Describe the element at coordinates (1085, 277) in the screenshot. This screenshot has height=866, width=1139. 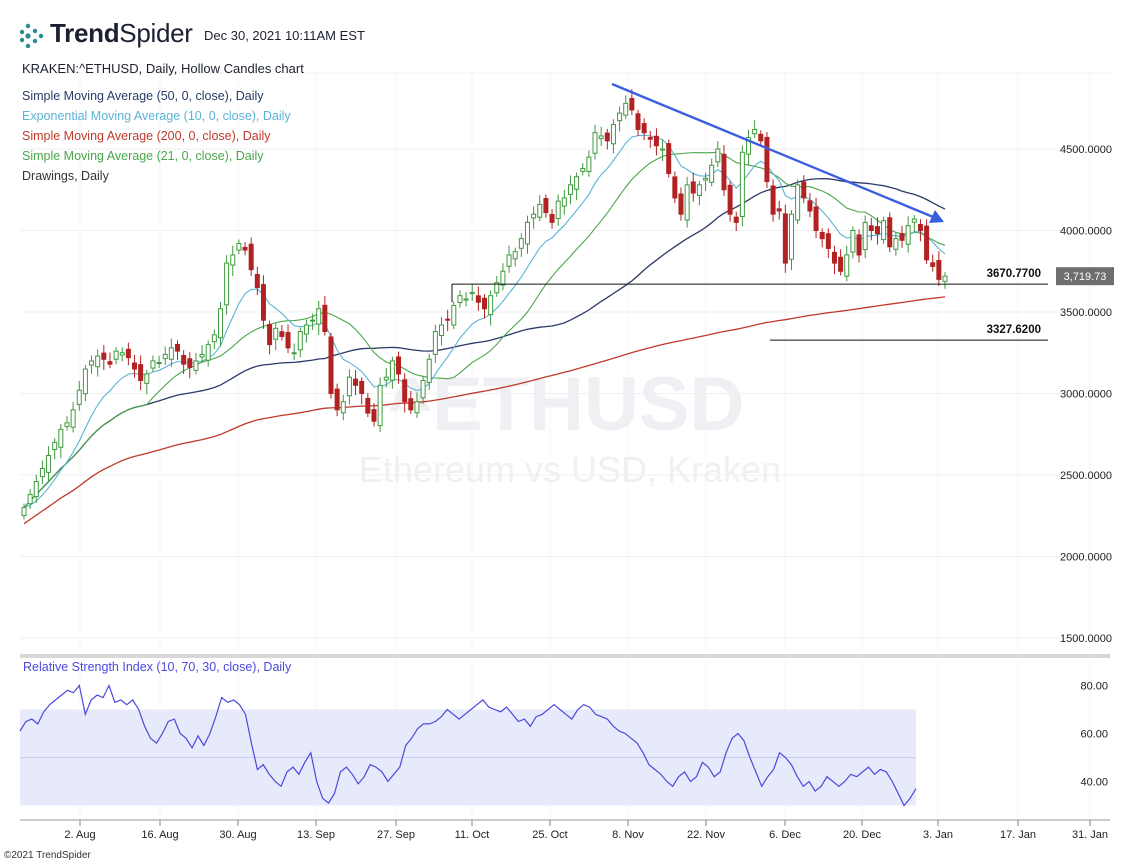
I see `last-price-label: 3,719.73` at that location.